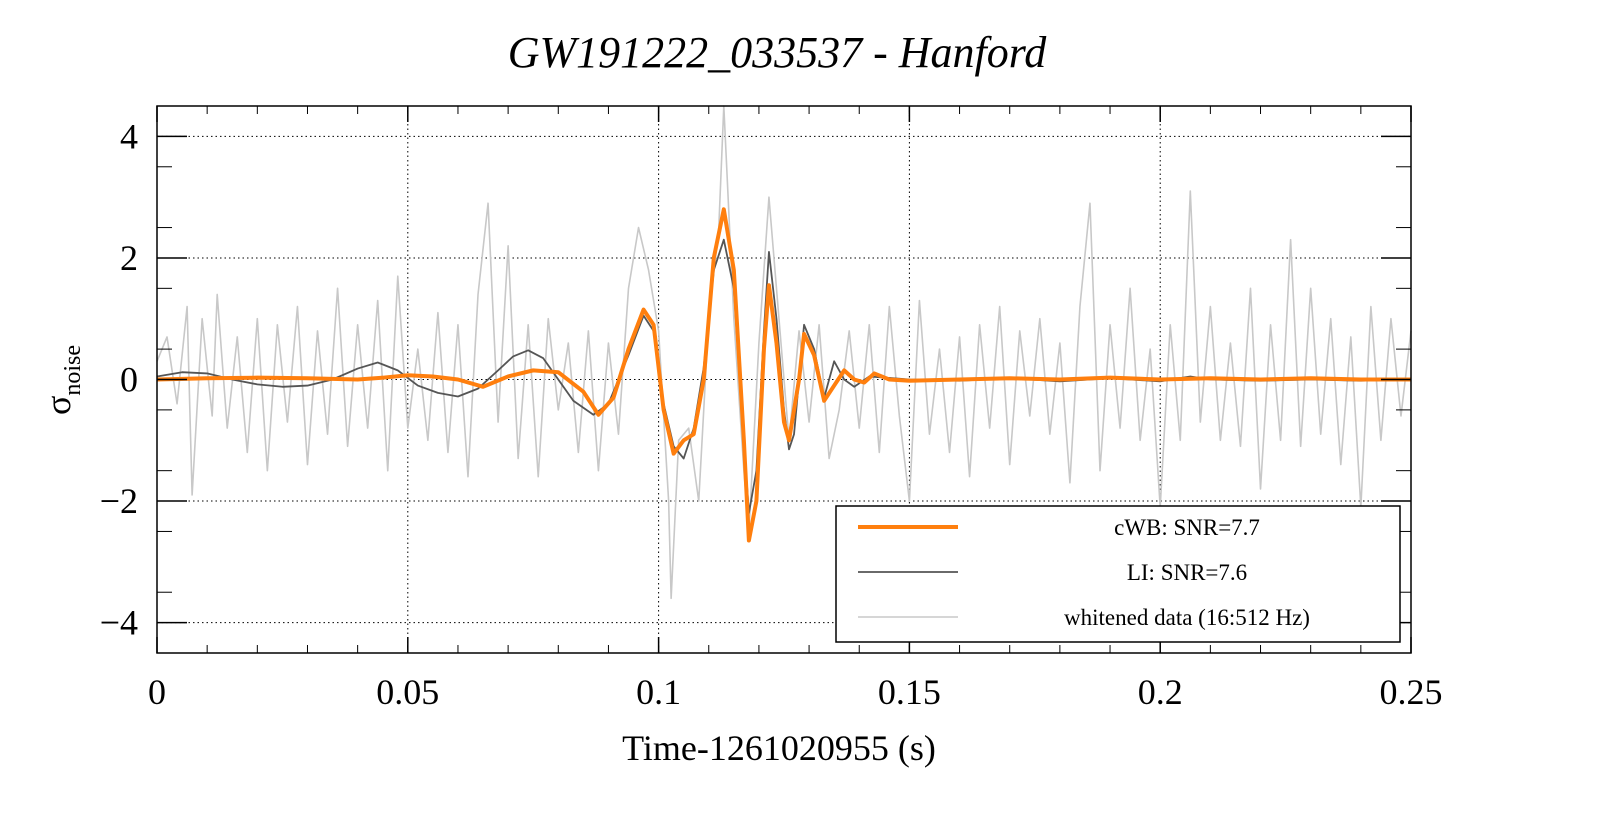  What do you see at coordinates (1187, 572) in the screenshot?
I see `legend-entry-li-label: LI: SNR=7.6` at bounding box center [1187, 572].